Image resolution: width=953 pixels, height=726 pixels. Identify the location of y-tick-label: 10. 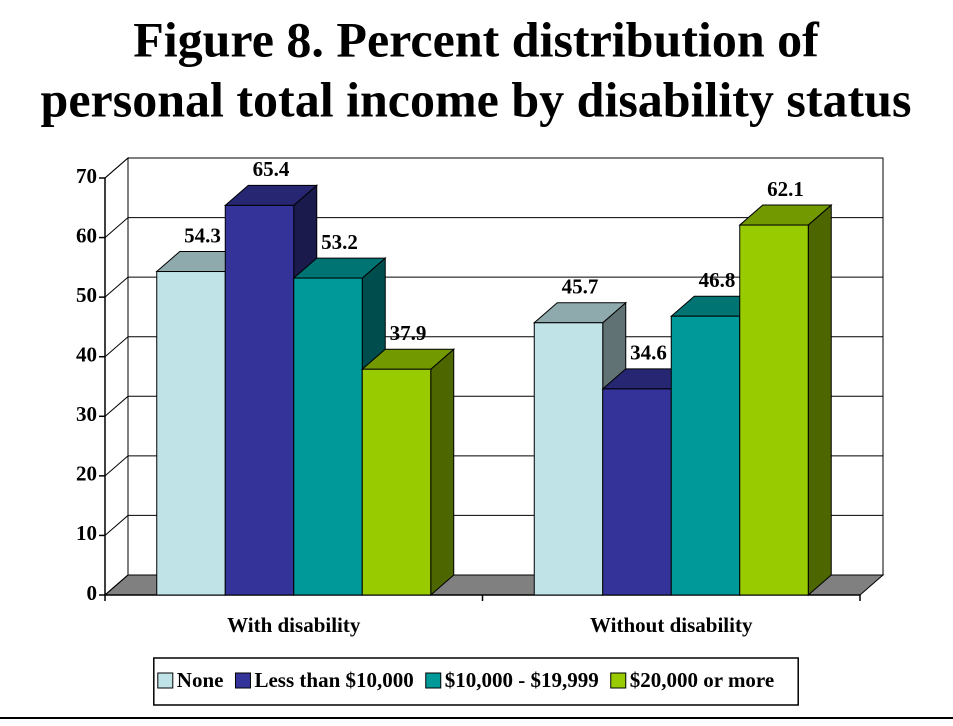
(86, 533).